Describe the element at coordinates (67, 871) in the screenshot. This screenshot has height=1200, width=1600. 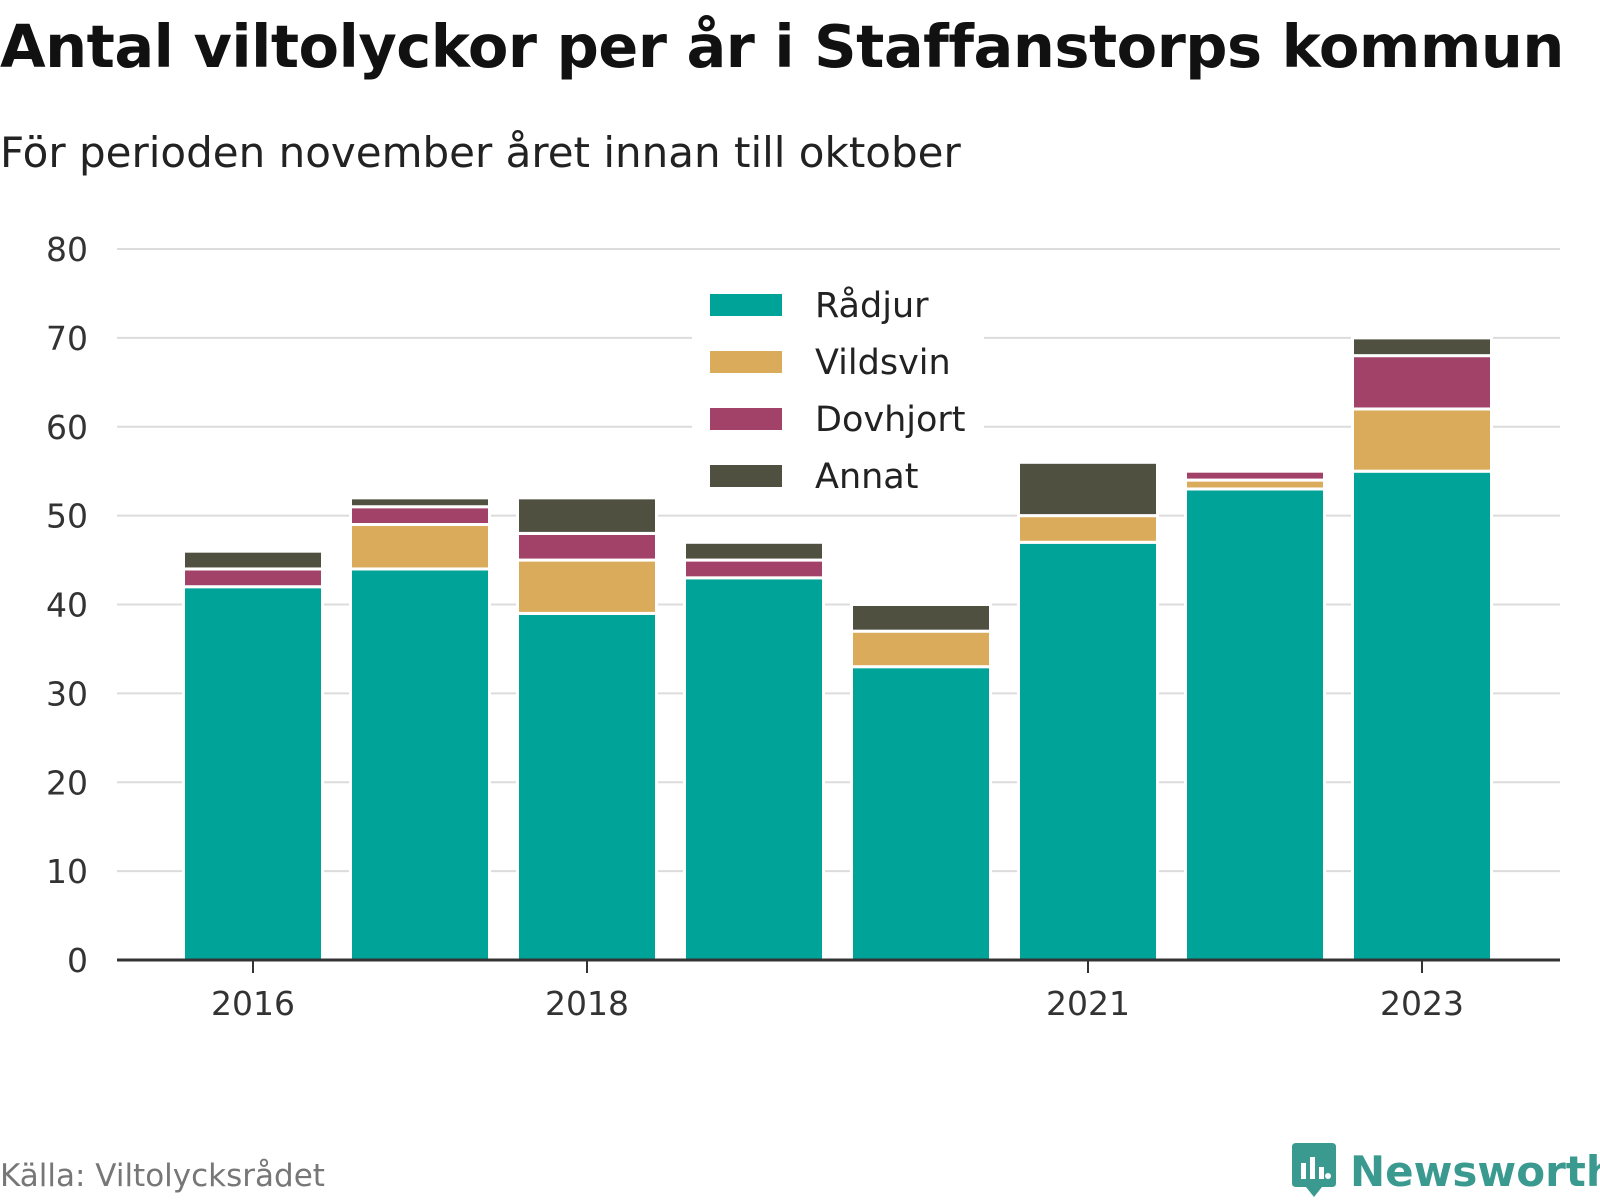
I see `y-tick-label: 10` at that location.